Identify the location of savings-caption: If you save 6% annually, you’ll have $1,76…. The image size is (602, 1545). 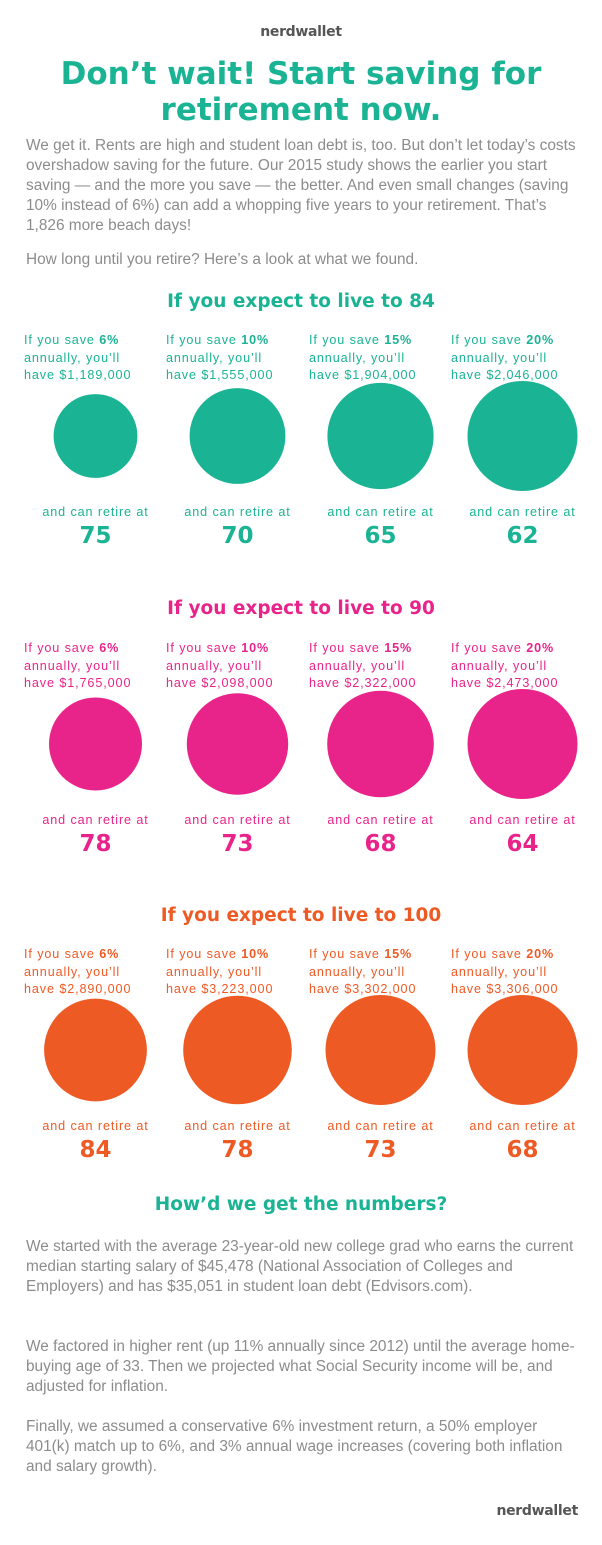
(77, 666).